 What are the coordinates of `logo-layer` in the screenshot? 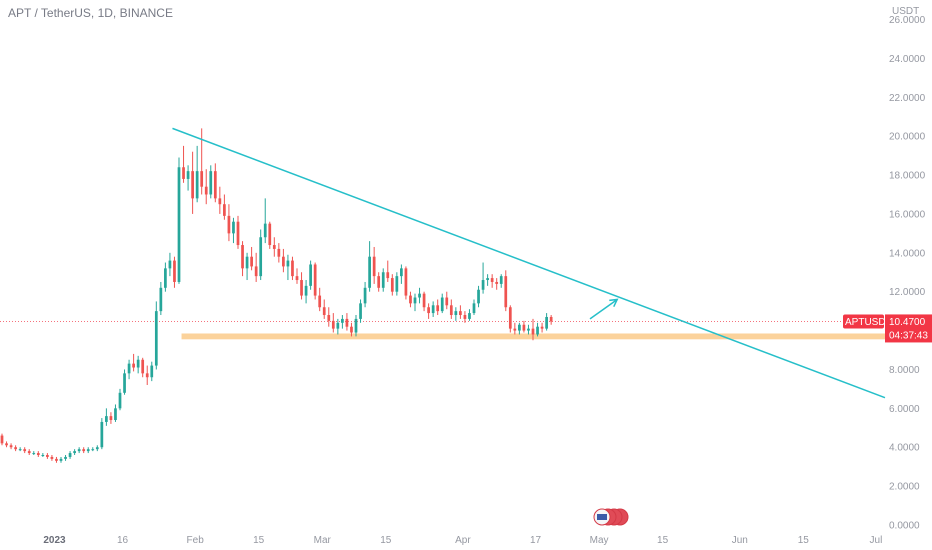 It's located at (611, 517).